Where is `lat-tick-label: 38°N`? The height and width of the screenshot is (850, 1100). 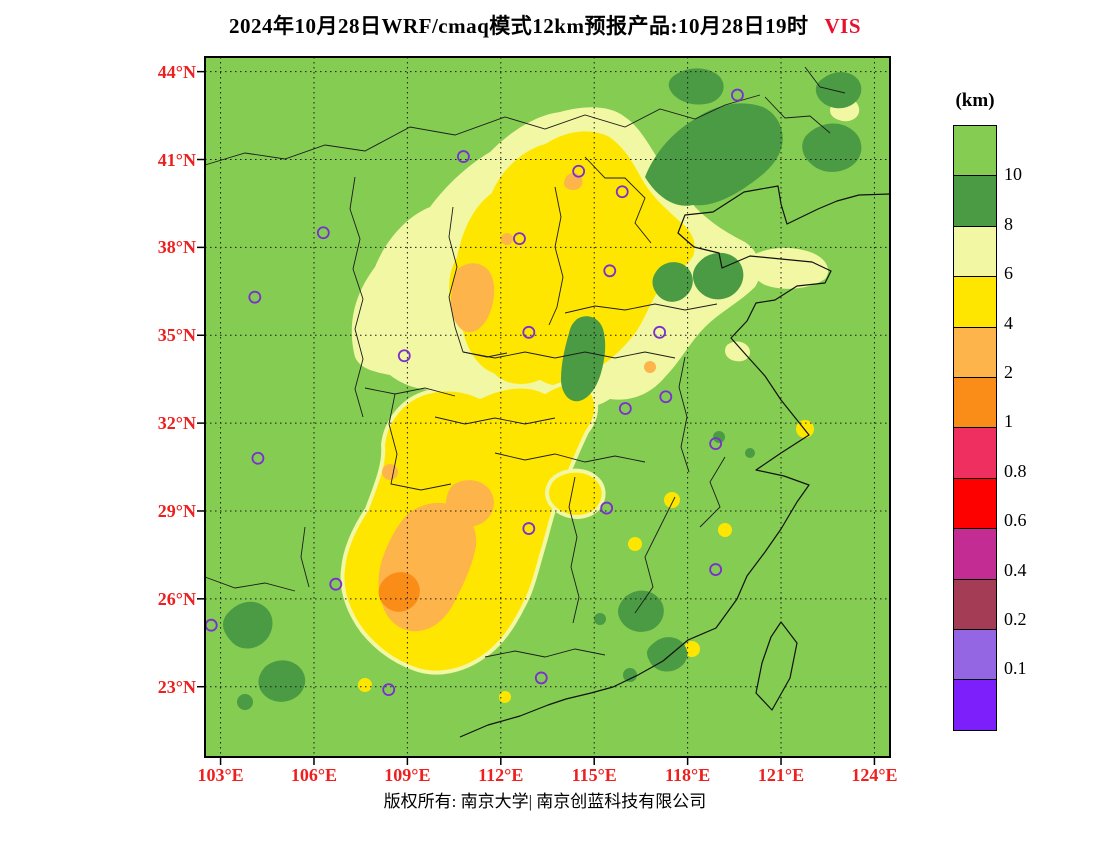 lat-tick-label: 38°N is located at coordinates (176, 247).